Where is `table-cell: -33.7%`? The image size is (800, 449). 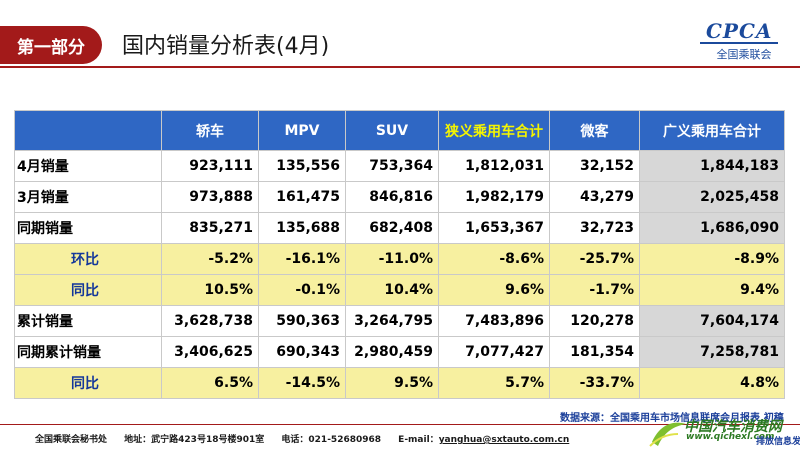
table-cell: -33.7% is located at coordinates (594, 383).